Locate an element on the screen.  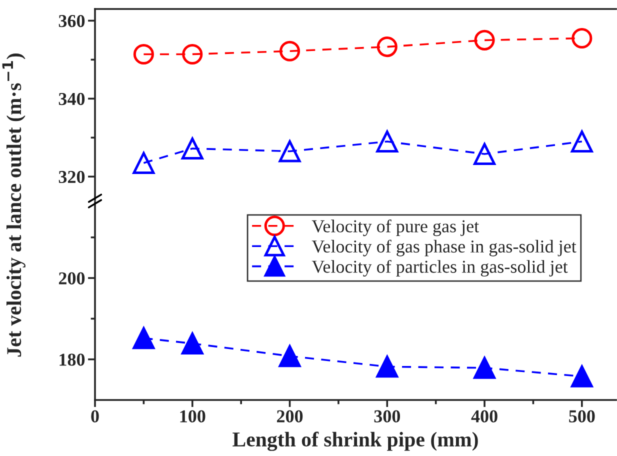
y-tick-label: 180 is located at coordinates (72, 360).